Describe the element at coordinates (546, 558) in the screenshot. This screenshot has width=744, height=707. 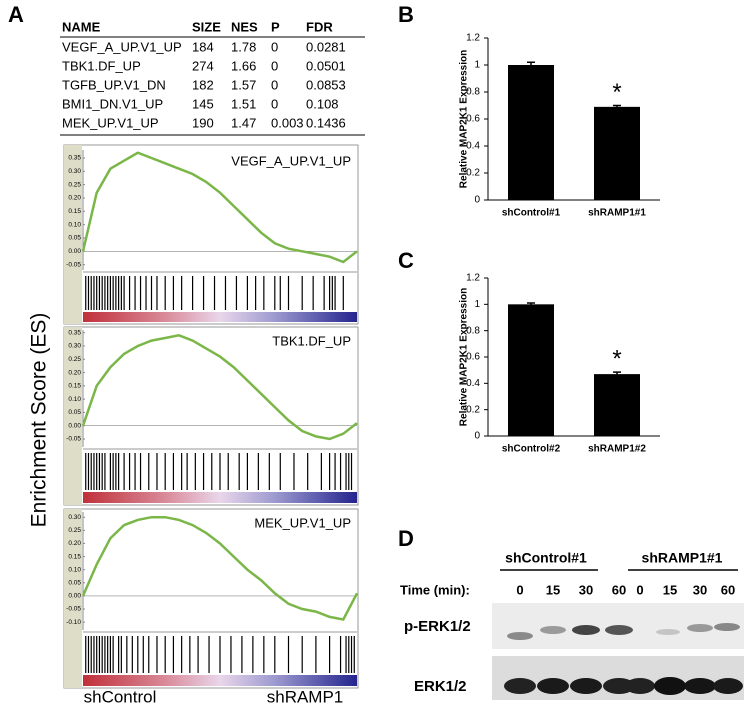
I see `group-label: shControl#1` at that location.